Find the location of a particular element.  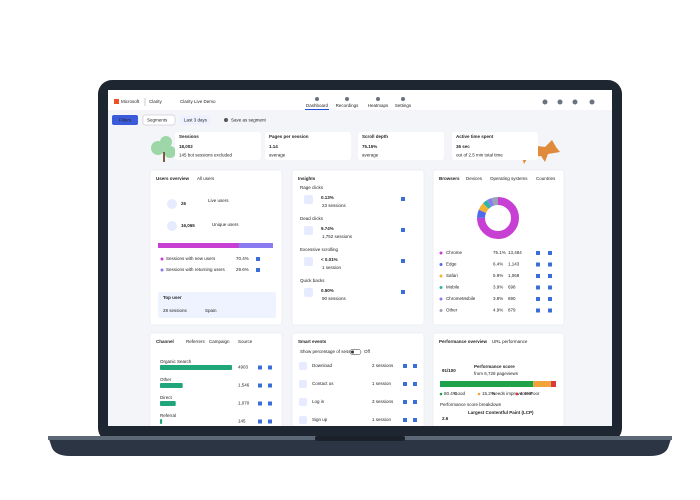

perf-score-label: Performance score is located at coordinates (494, 366).